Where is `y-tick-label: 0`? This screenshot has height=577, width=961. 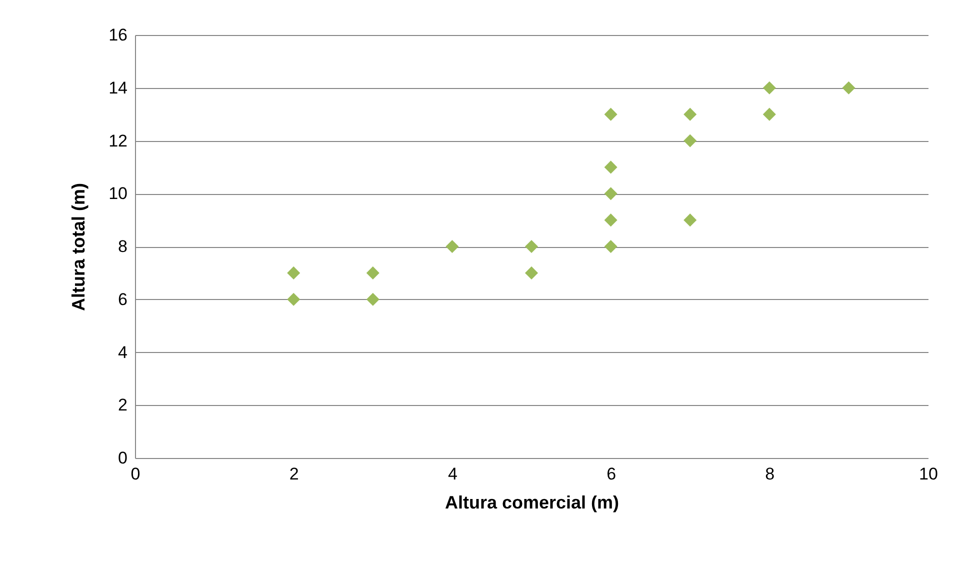 y-tick-label: 0 is located at coordinates (123, 458).